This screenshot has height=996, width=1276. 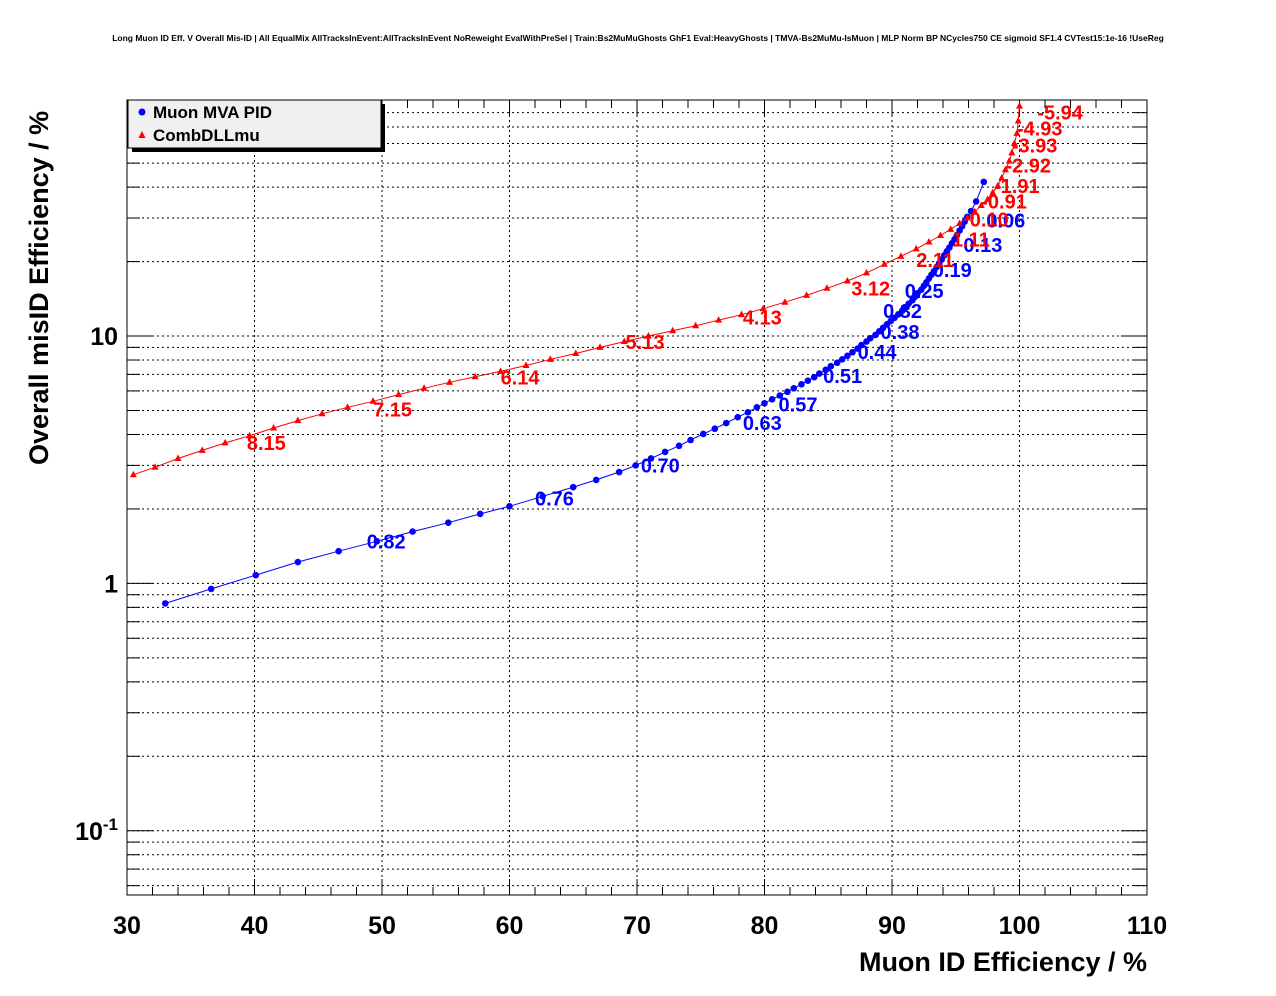 What do you see at coordinates (392, 410) in the screenshot?
I see `data-label: 7.15` at bounding box center [392, 410].